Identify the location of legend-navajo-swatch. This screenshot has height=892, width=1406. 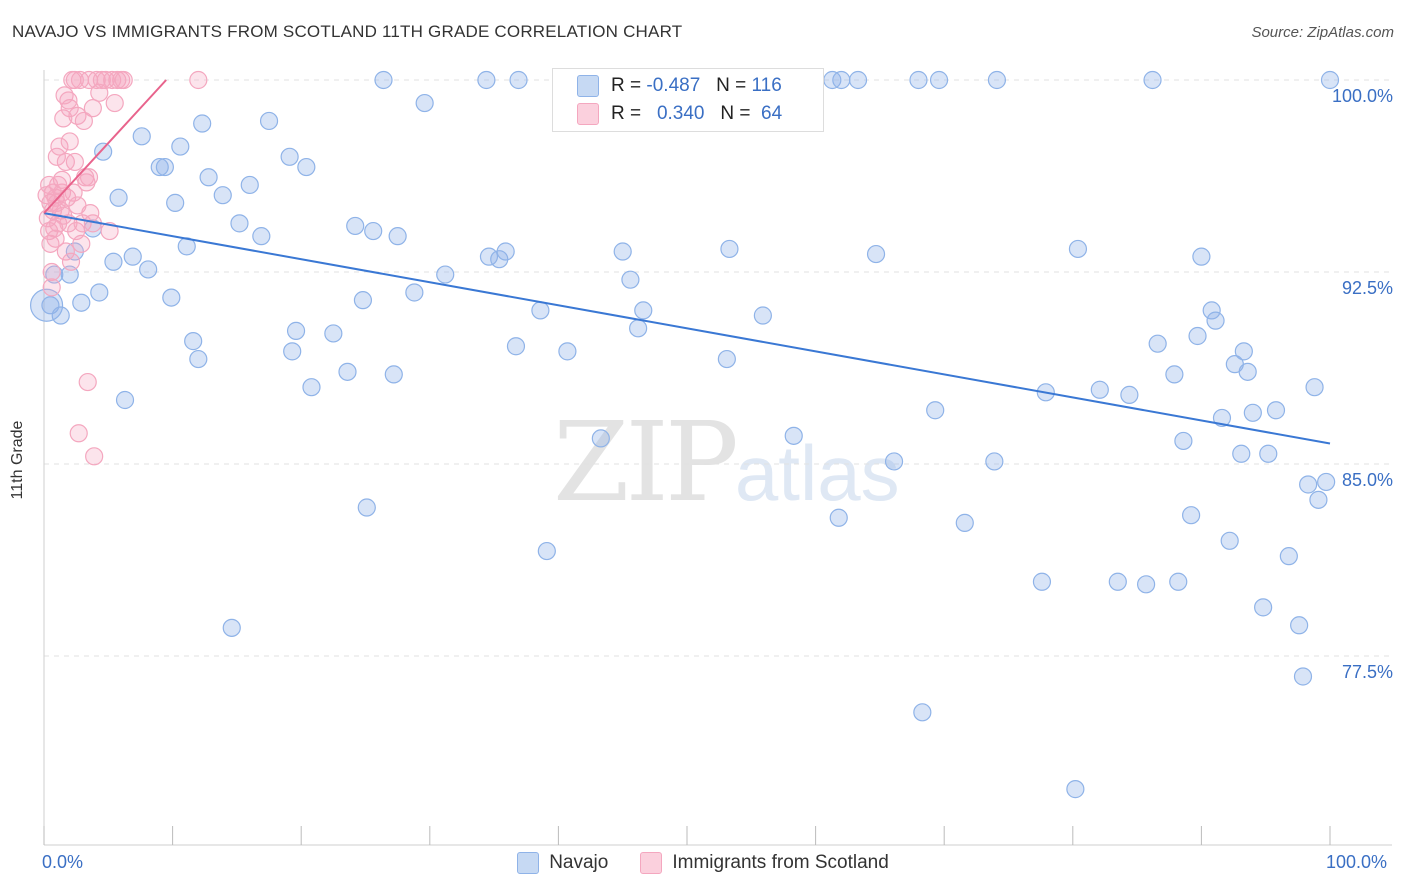
(528, 863).